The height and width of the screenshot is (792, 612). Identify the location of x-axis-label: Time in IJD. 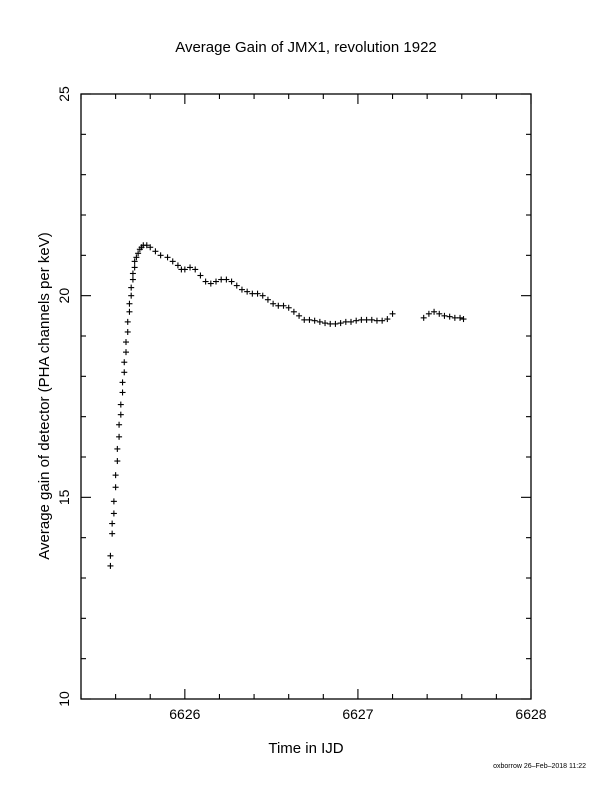
(305, 748).